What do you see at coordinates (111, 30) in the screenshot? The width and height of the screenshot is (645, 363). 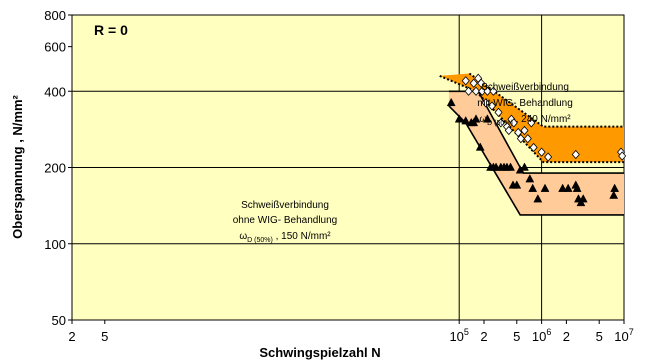 I see `r-ratio-label: R = 0` at bounding box center [111, 30].